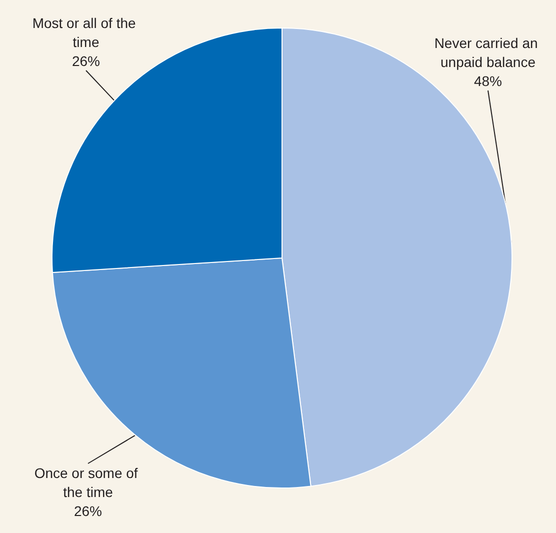 This screenshot has width=556, height=533. Describe the element at coordinates (86, 32) in the screenshot. I see `slice-label: Most or all of the time` at that location.